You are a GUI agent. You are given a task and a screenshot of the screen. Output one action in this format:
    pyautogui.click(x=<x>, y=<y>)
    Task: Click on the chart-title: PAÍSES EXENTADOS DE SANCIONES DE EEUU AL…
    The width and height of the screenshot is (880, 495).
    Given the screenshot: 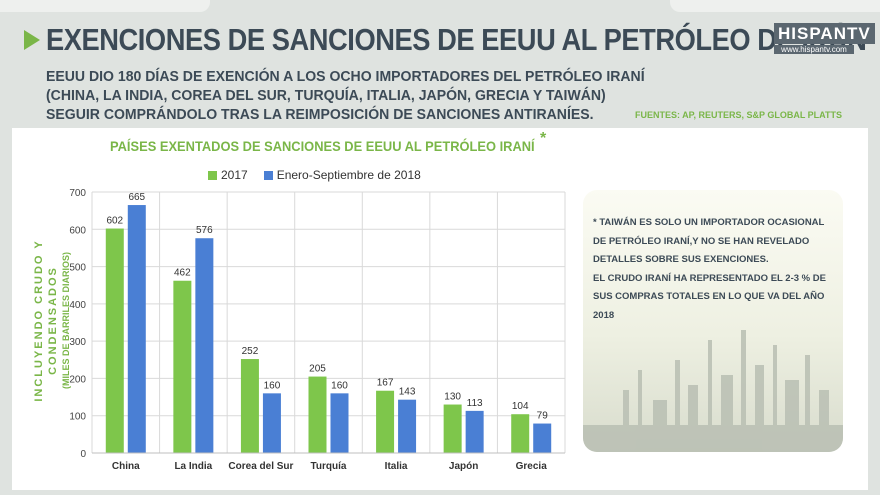 What is the action you would take?
    pyautogui.click(x=322, y=146)
    